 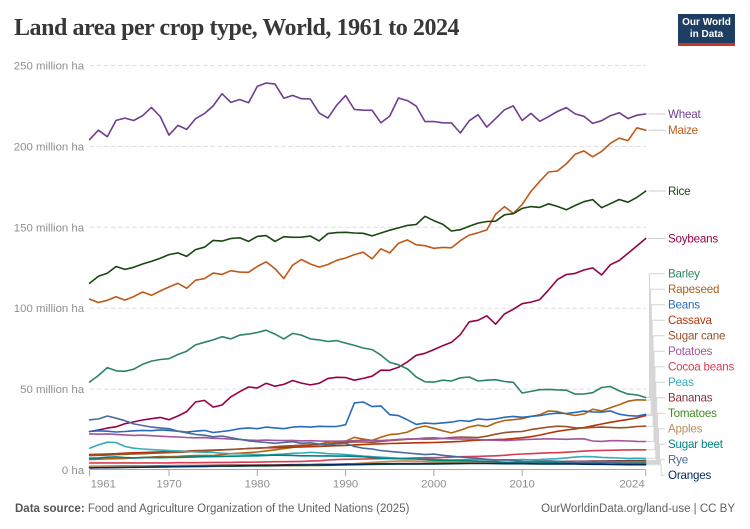 What do you see at coordinates (696, 444) in the screenshot?
I see `legend-label-sugar-beet: Sugar beet` at bounding box center [696, 444].